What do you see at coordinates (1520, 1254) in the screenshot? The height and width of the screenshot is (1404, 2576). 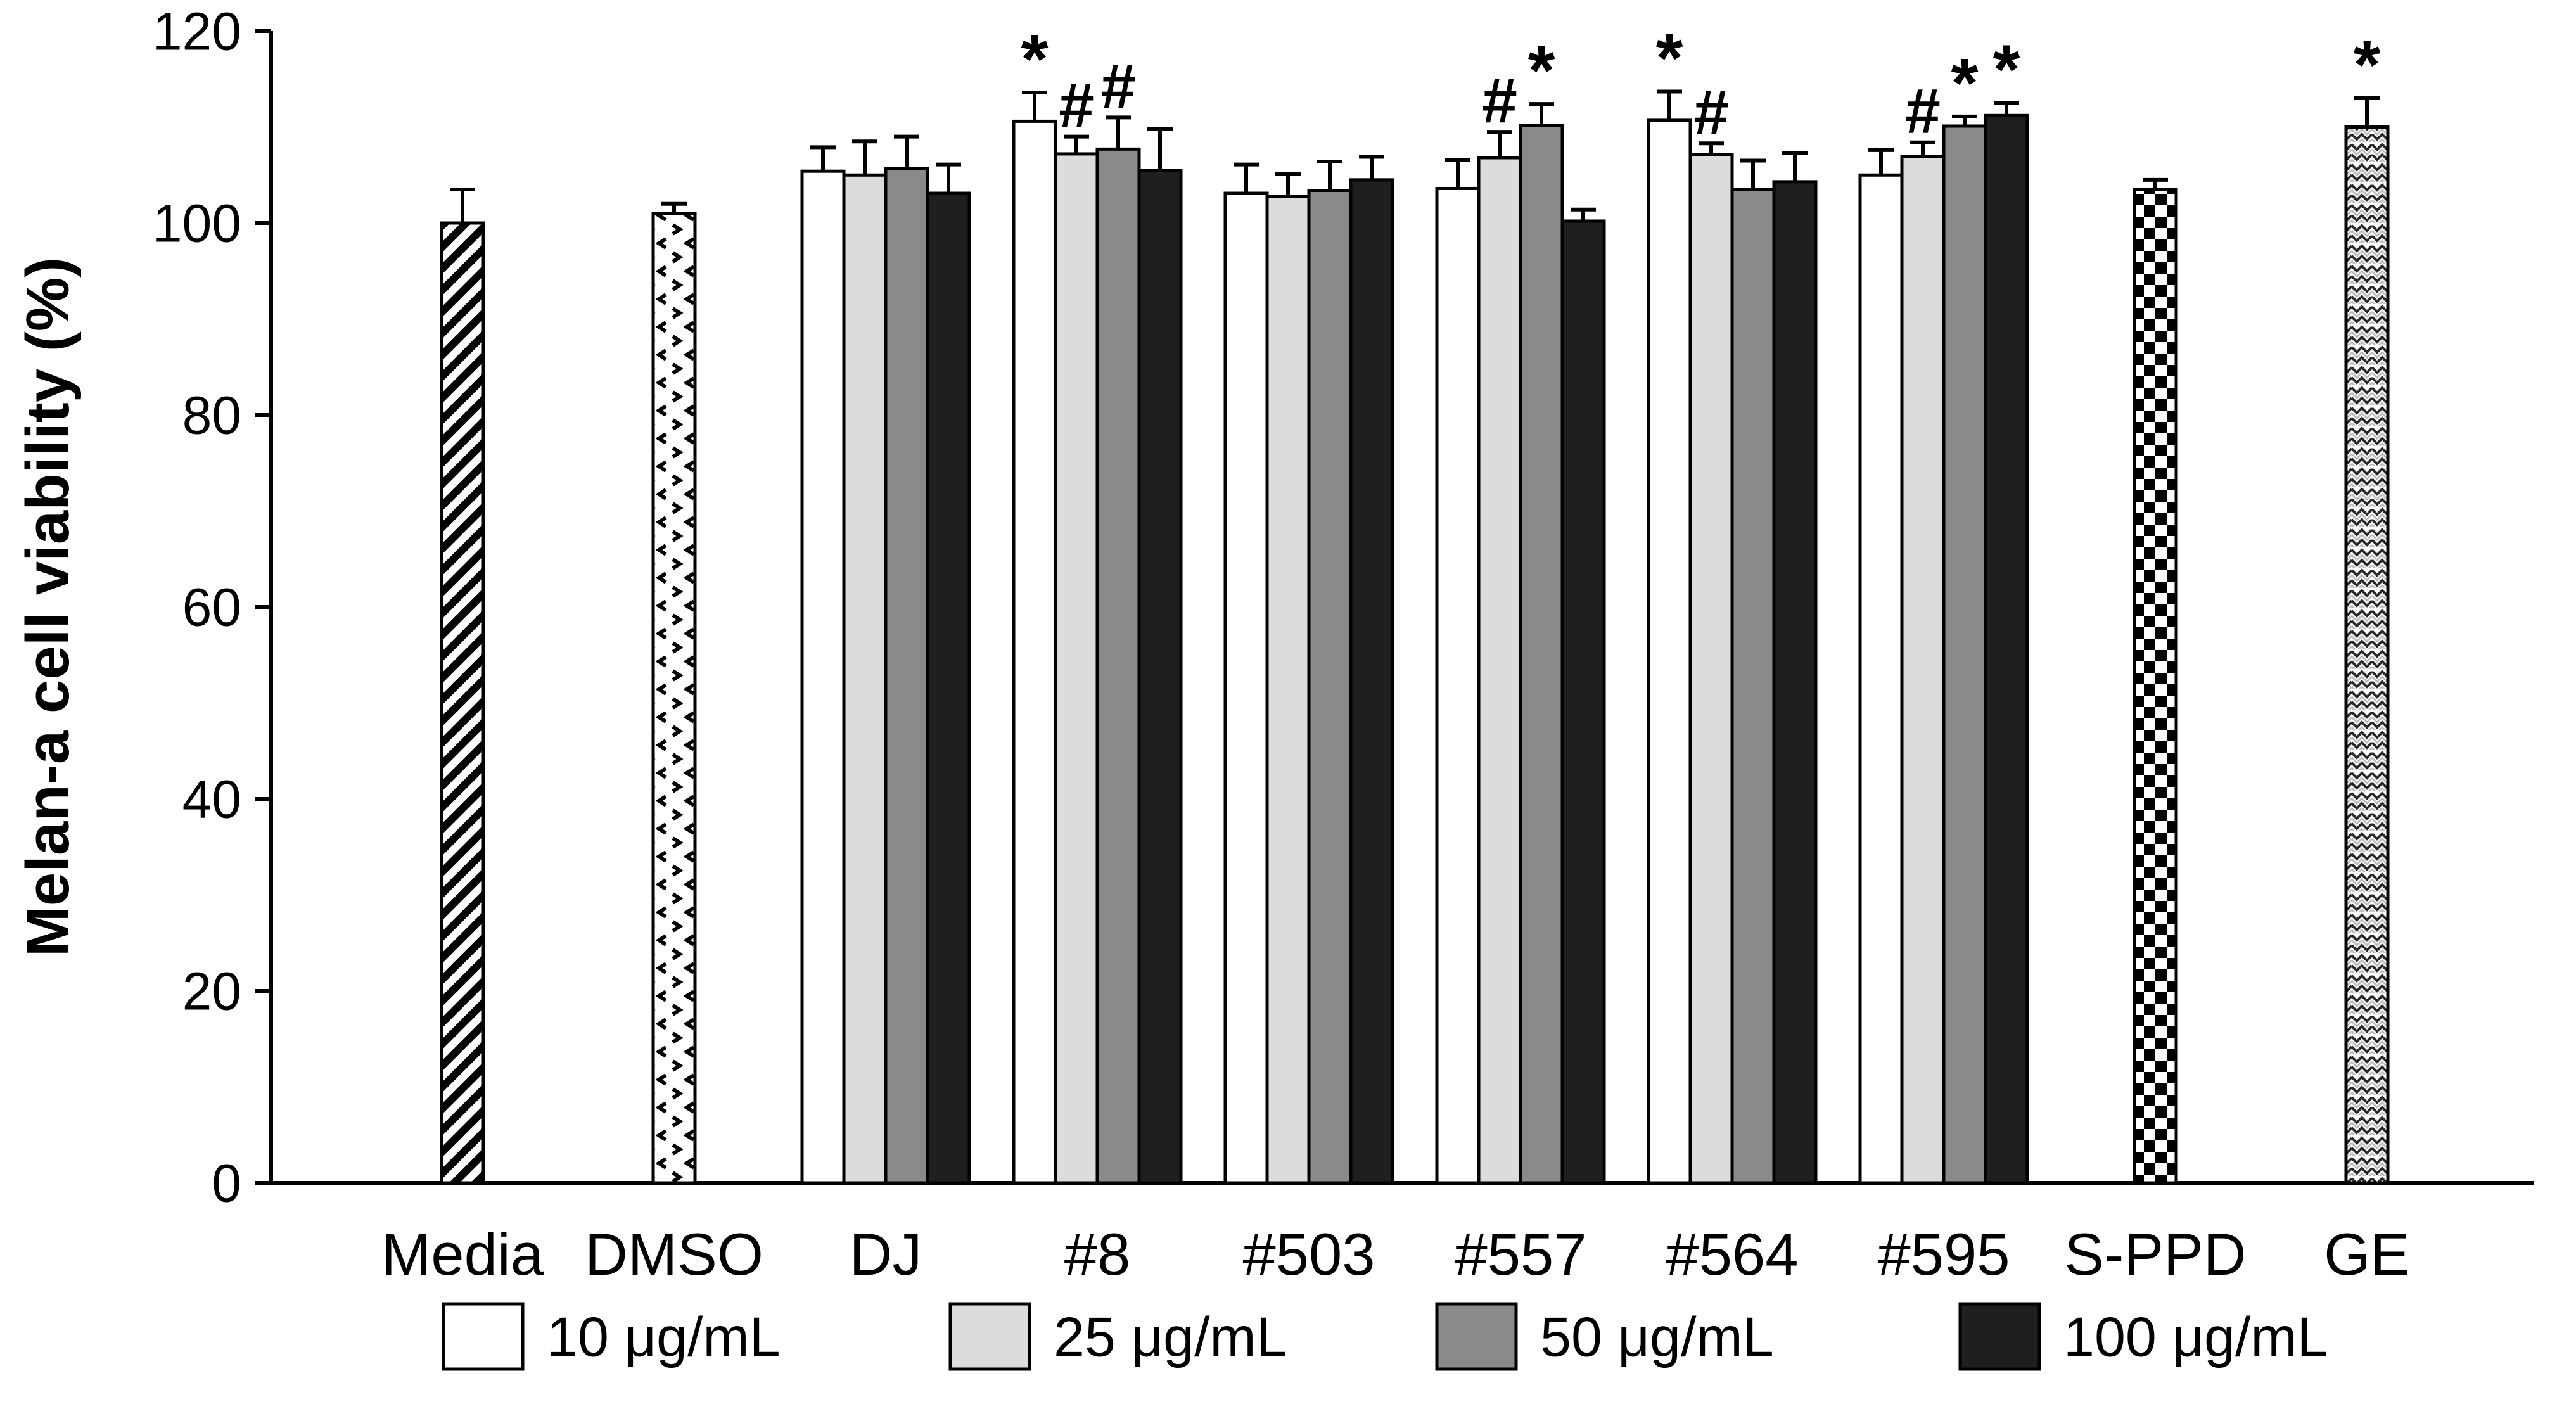 I see `x-category-label-557: #557` at bounding box center [1520, 1254].